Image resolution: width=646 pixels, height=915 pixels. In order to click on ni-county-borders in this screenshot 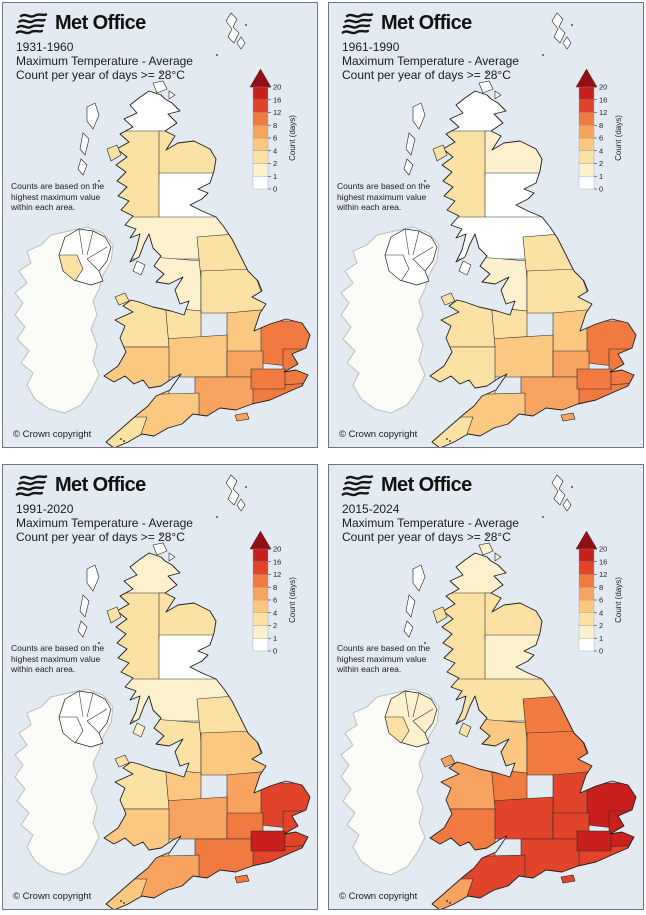, I will do `click(93, 250)`.